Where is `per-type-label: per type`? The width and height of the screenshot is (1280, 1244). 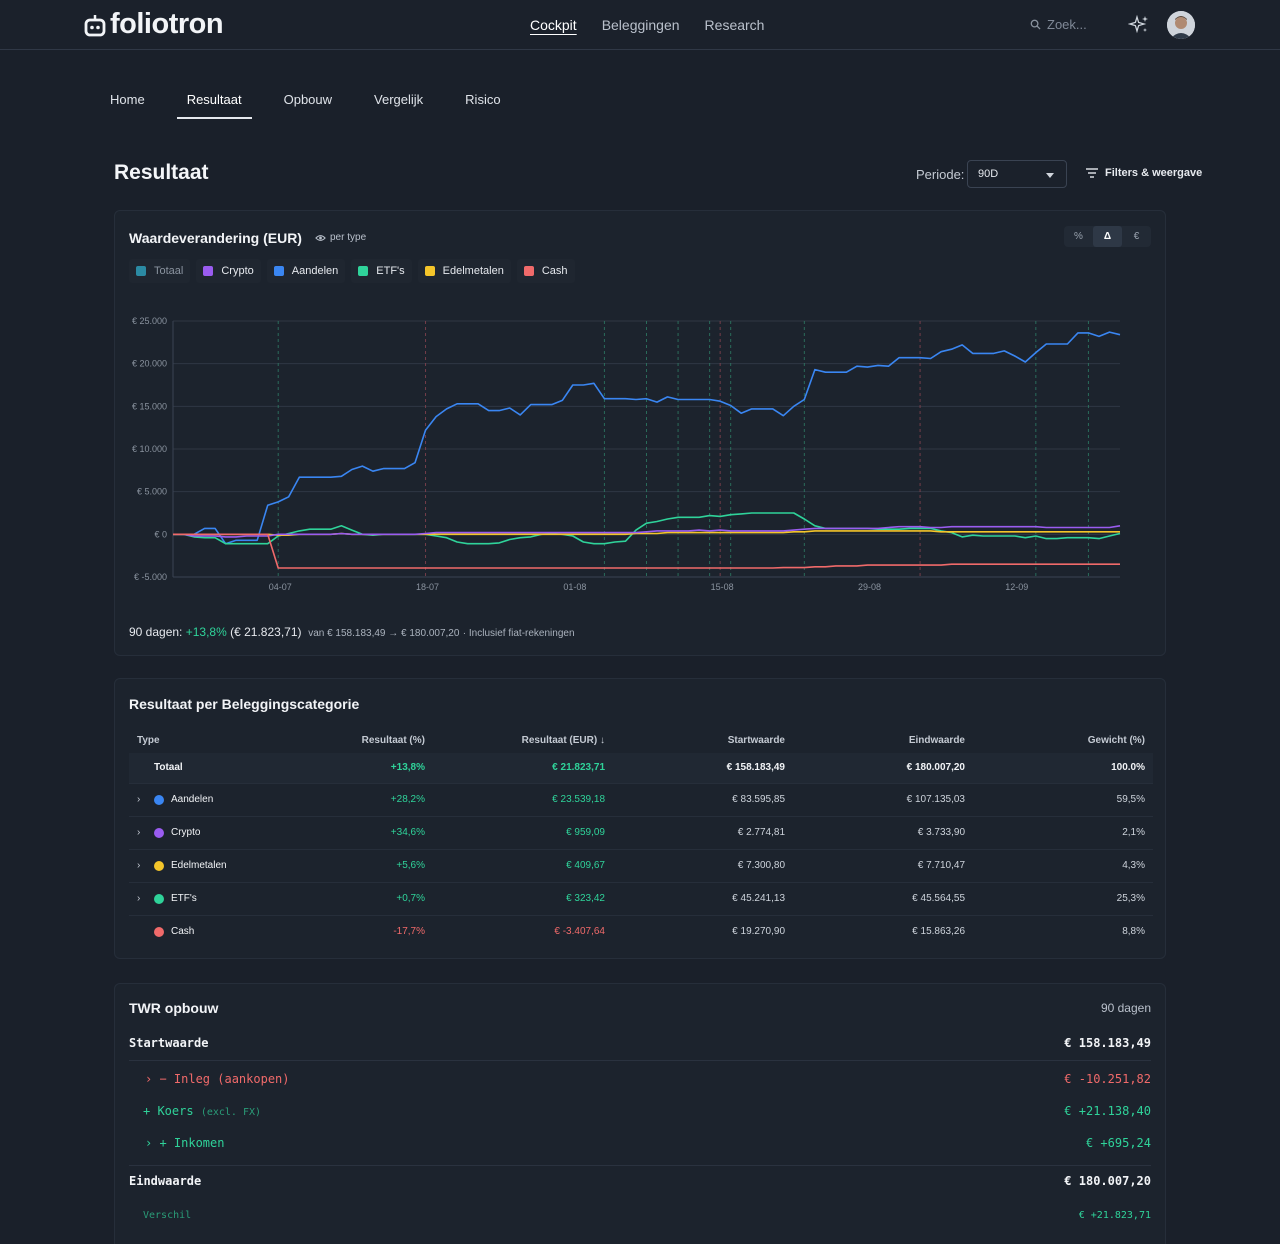 per-type-label: per type is located at coordinates (348, 237).